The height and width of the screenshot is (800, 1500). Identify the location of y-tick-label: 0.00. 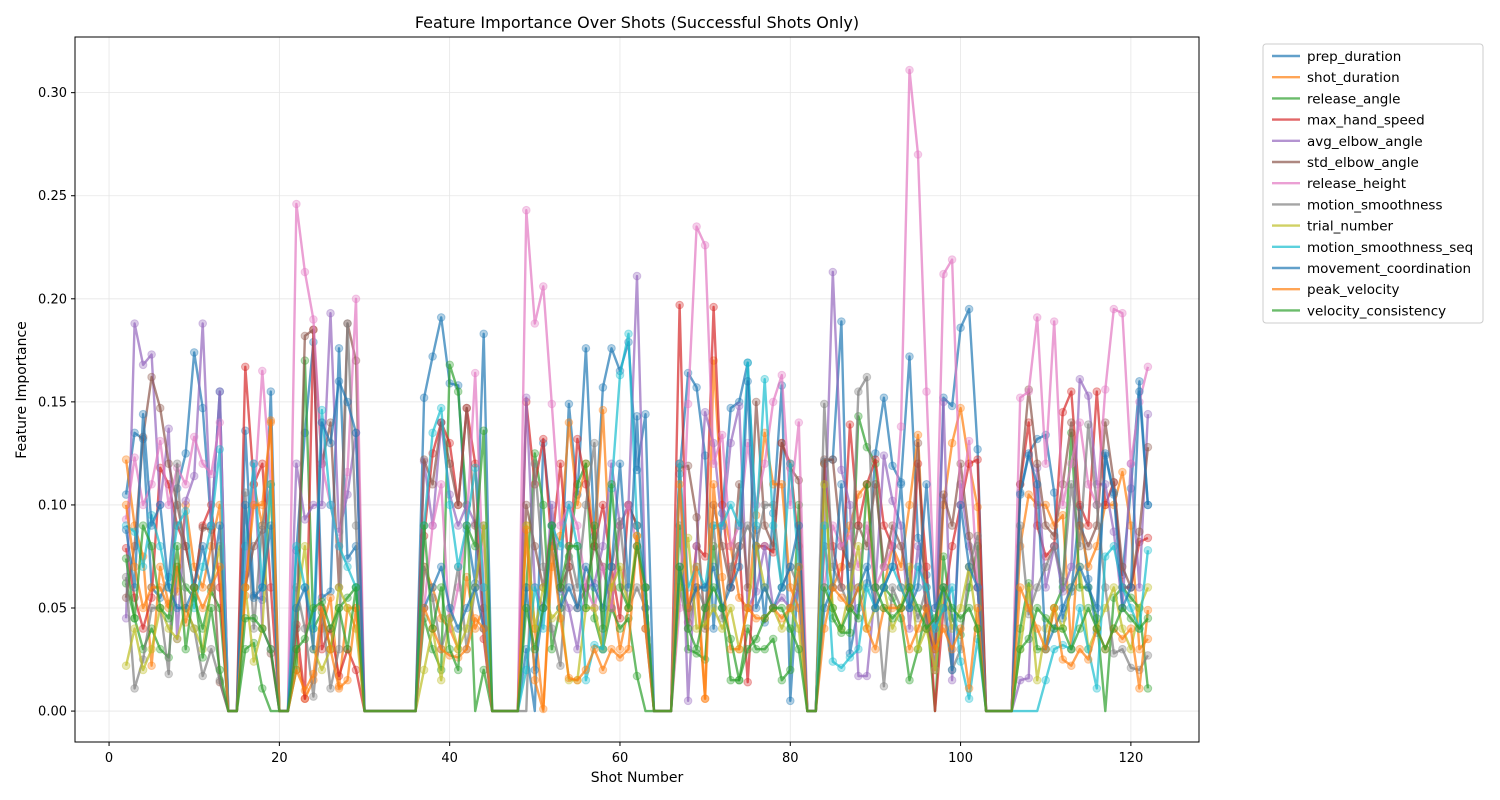
(52, 712).